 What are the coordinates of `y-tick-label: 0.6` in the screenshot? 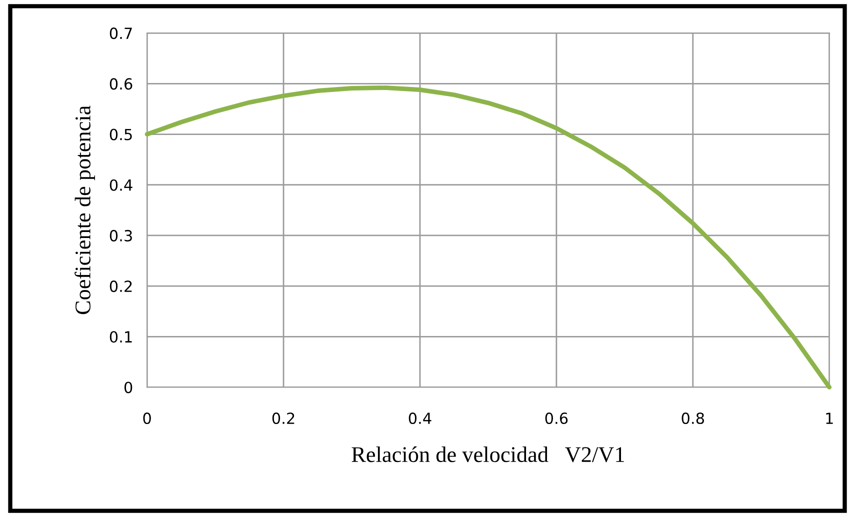 It's located at (121, 84).